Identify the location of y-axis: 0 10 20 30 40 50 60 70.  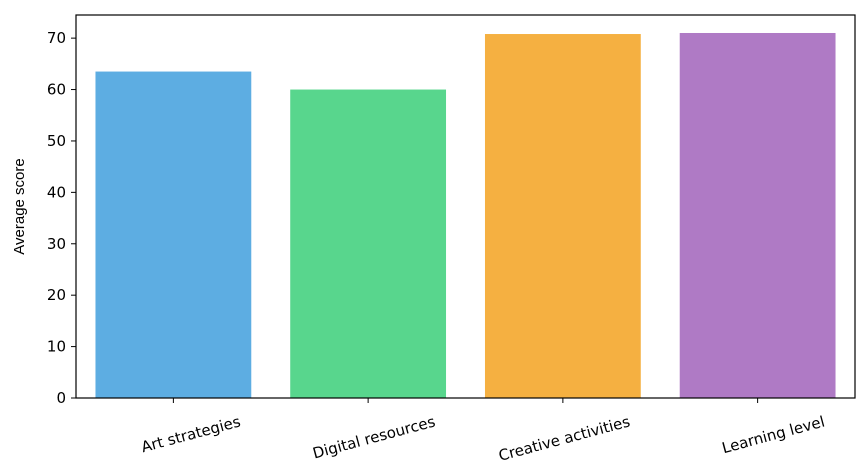
(61, 218).